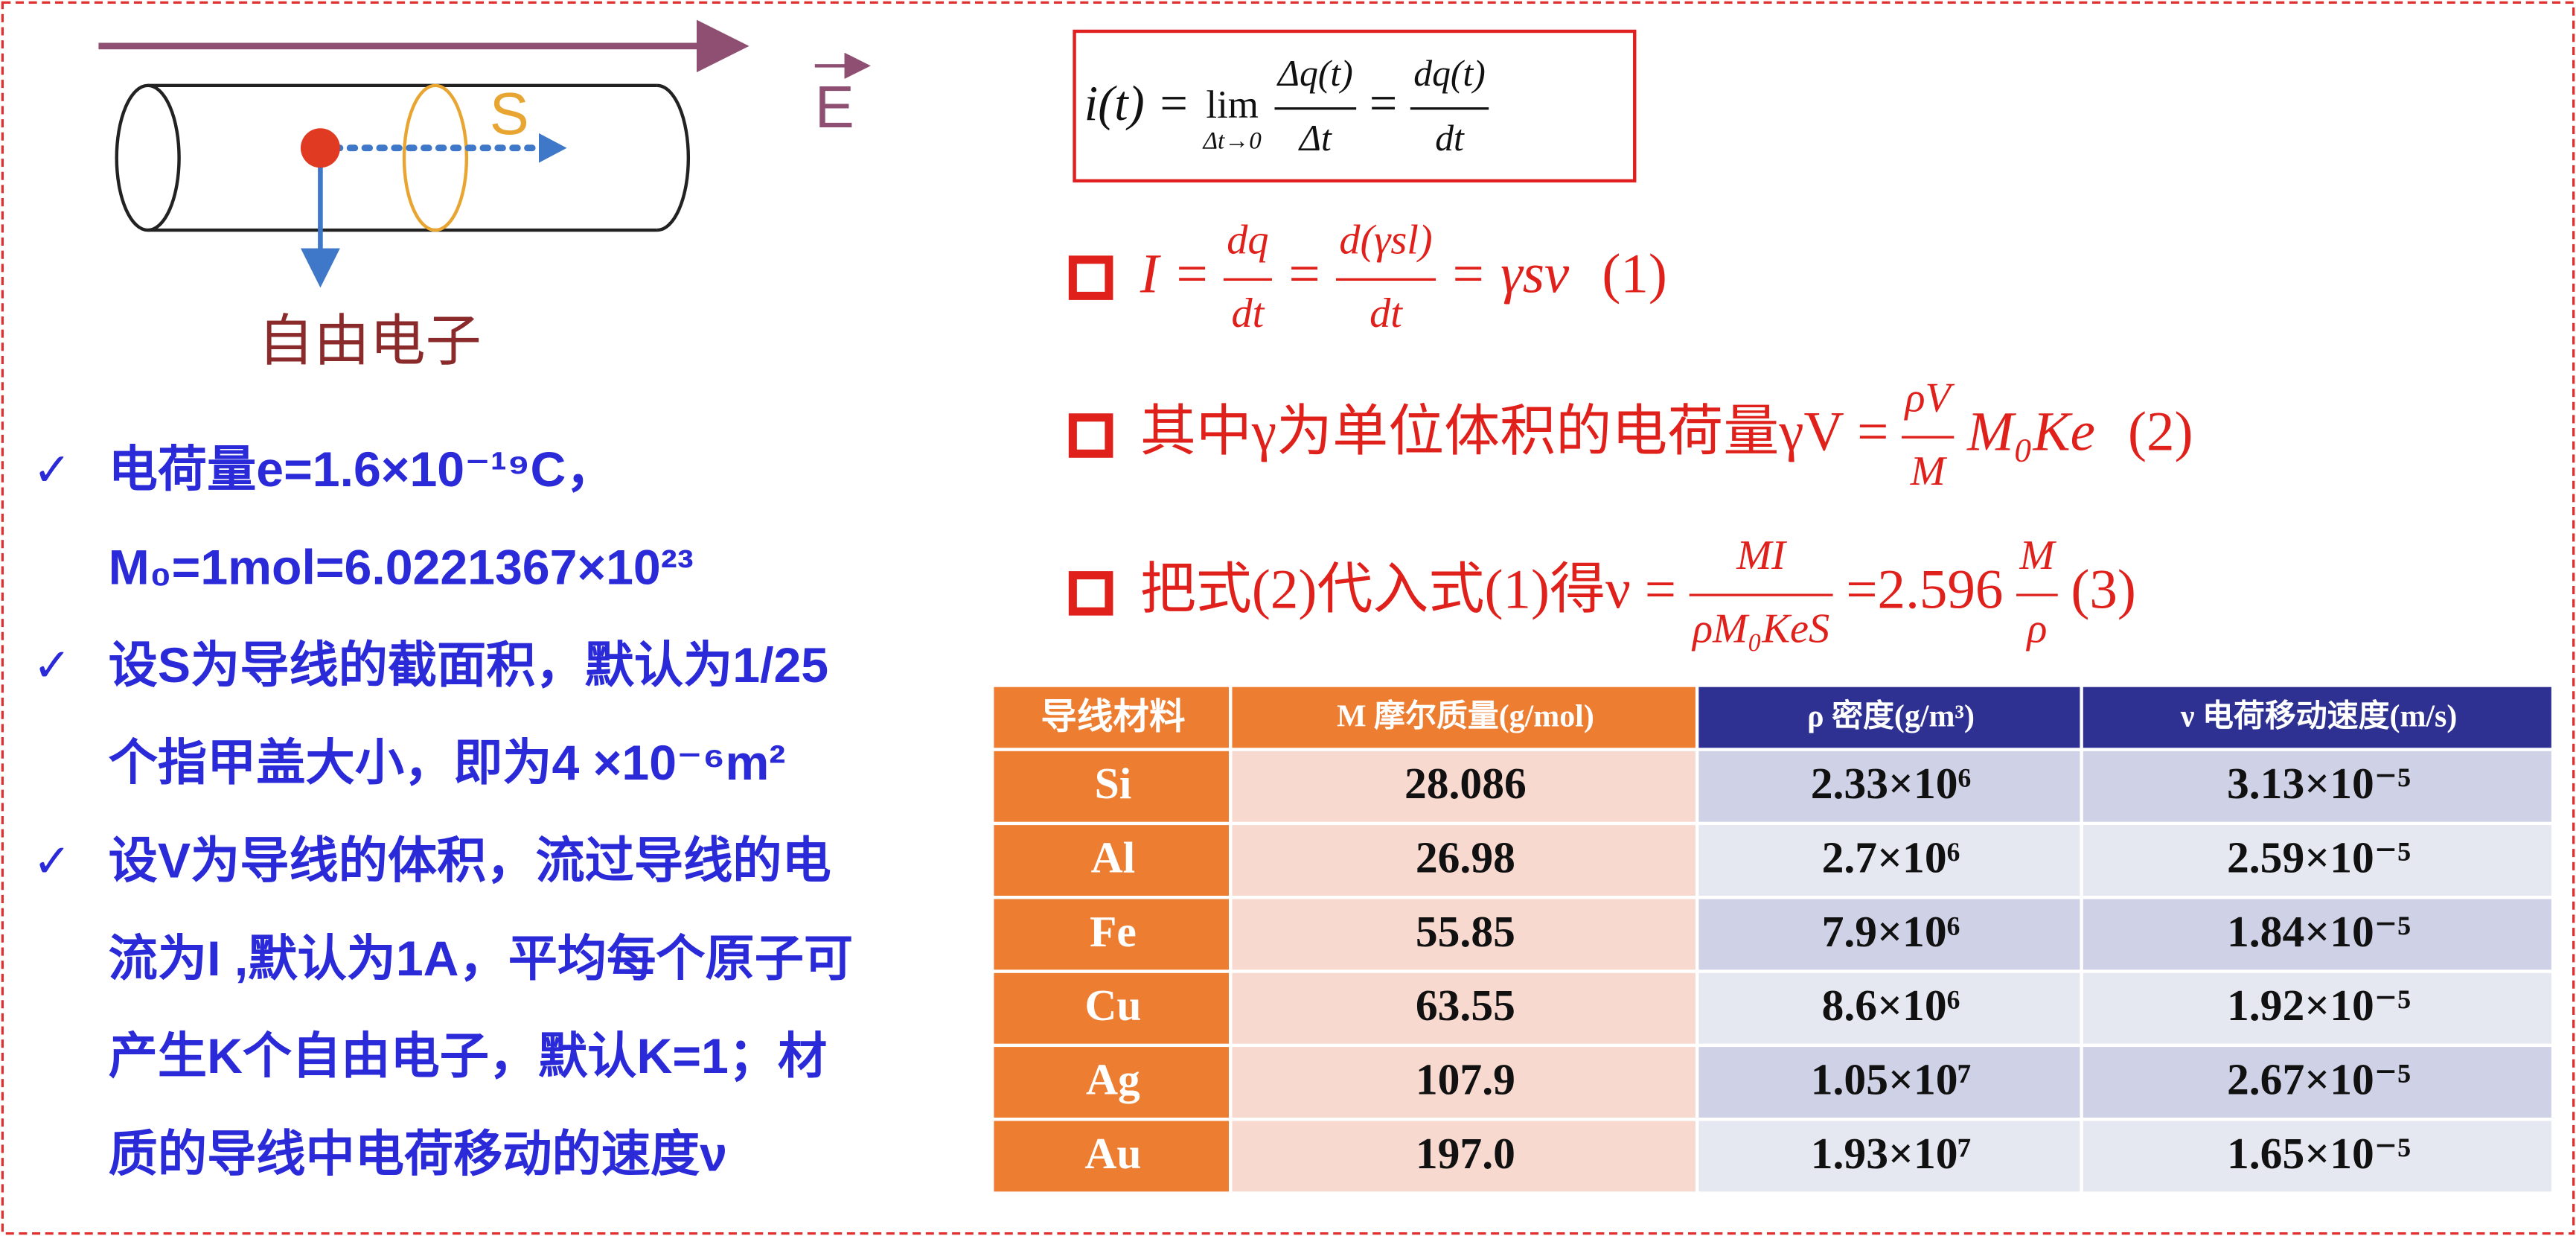 The height and width of the screenshot is (1236, 2576). What do you see at coordinates (1760, 629) in the screenshot?
I see `denominator: ρM₀KeS` at bounding box center [1760, 629].